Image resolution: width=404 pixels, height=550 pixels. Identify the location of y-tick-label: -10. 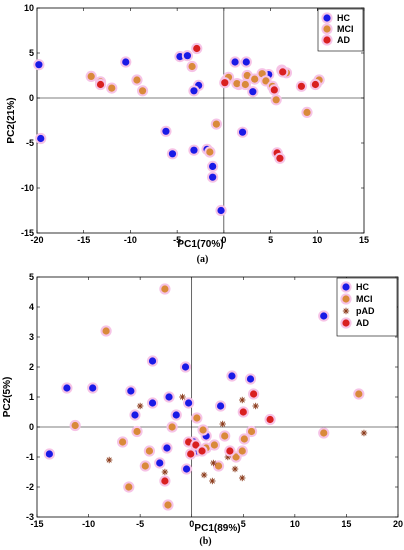
(27, 188).